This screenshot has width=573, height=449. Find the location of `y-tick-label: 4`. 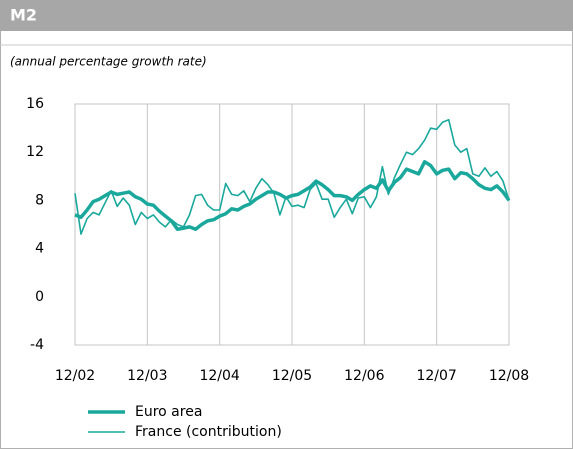

y-tick-label: 4 is located at coordinates (39, 249).